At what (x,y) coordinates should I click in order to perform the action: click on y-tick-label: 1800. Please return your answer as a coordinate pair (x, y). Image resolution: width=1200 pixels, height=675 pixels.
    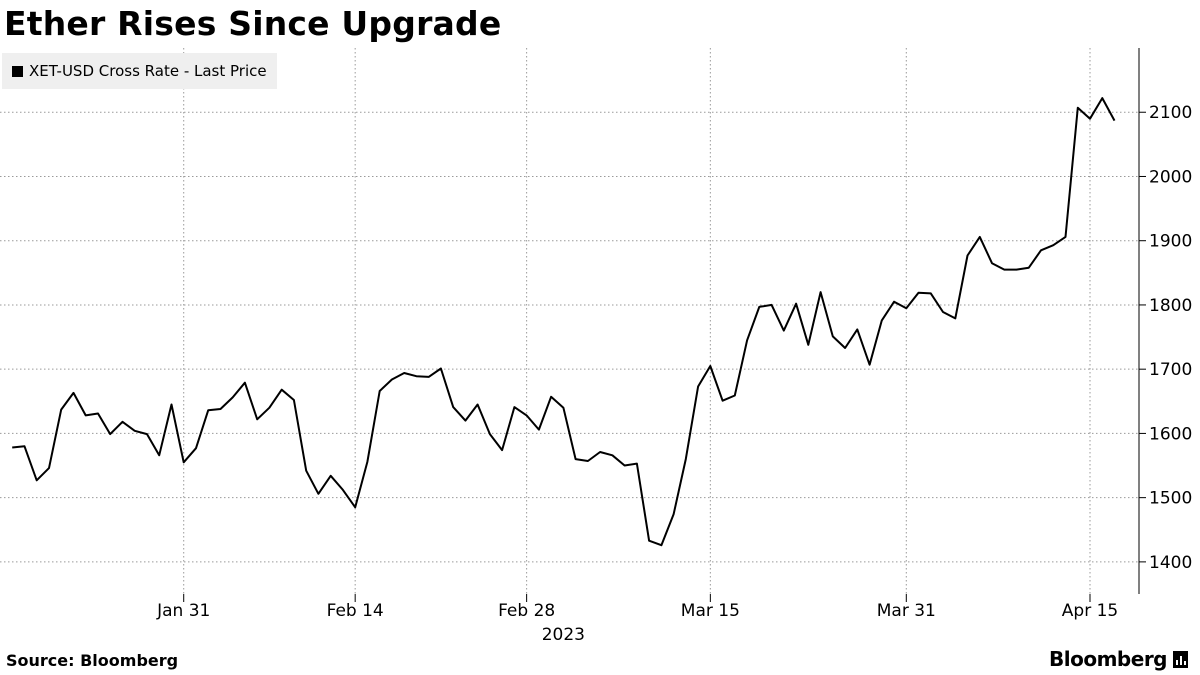
    Looking at the image, I should click on (1170, 306).